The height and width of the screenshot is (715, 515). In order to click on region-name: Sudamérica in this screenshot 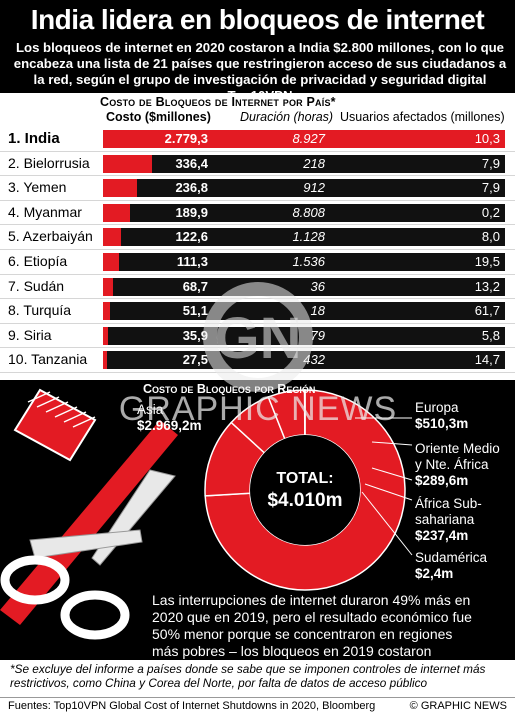, I will do `click(451, 557)`.